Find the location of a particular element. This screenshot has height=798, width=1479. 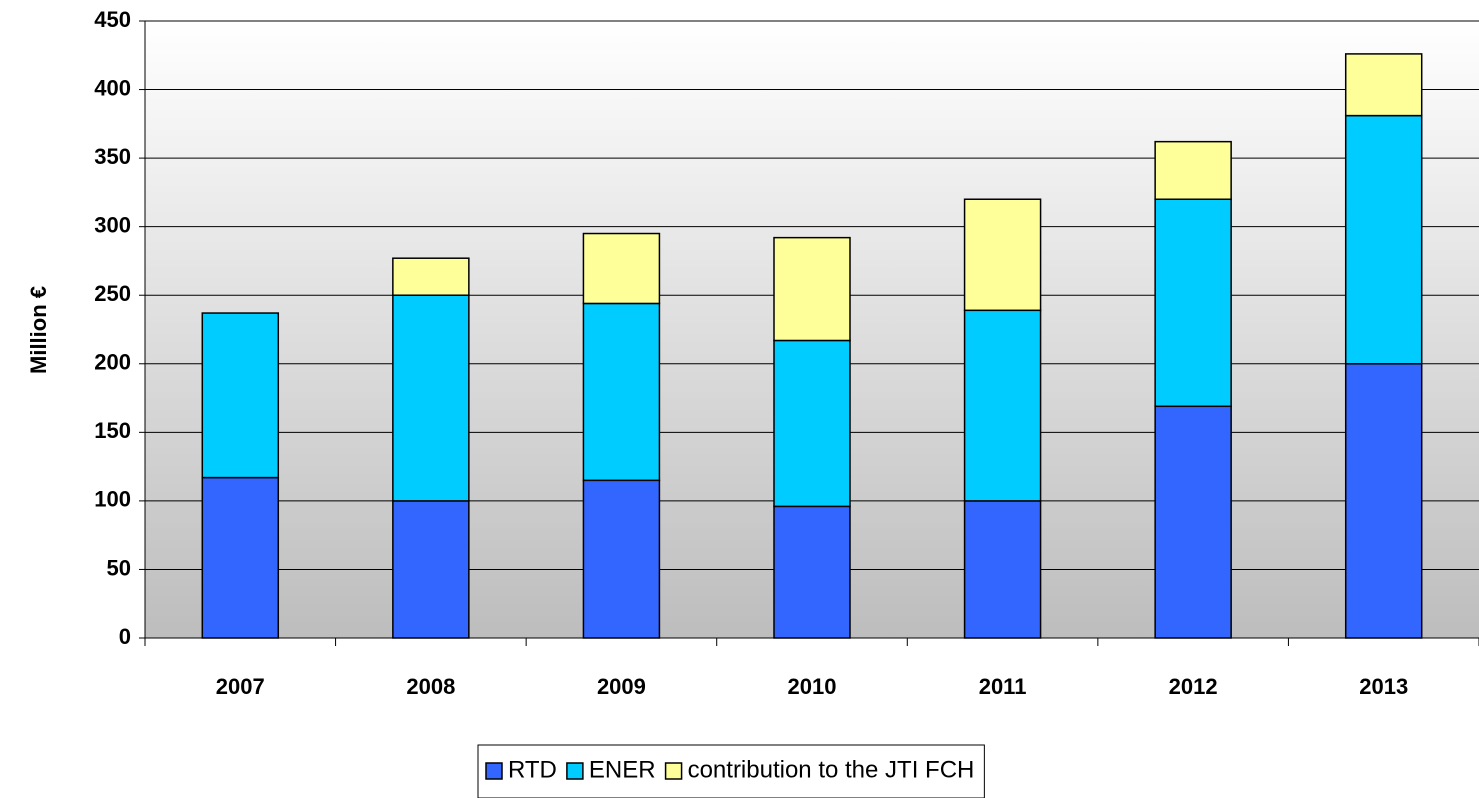

y-tick-label: 200 is located at coordinates (112, 362).